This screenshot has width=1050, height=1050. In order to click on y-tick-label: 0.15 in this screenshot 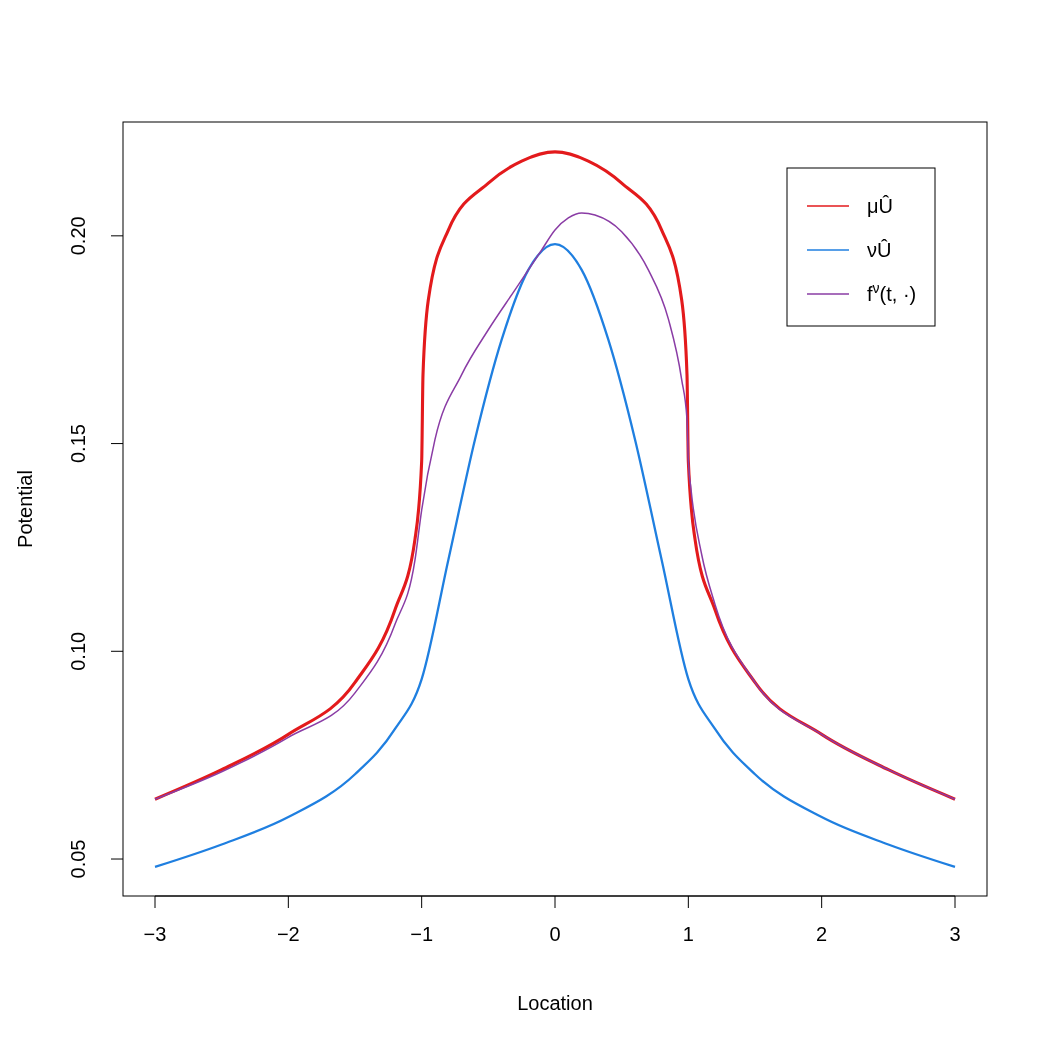, I will do `click(78, 444)`.